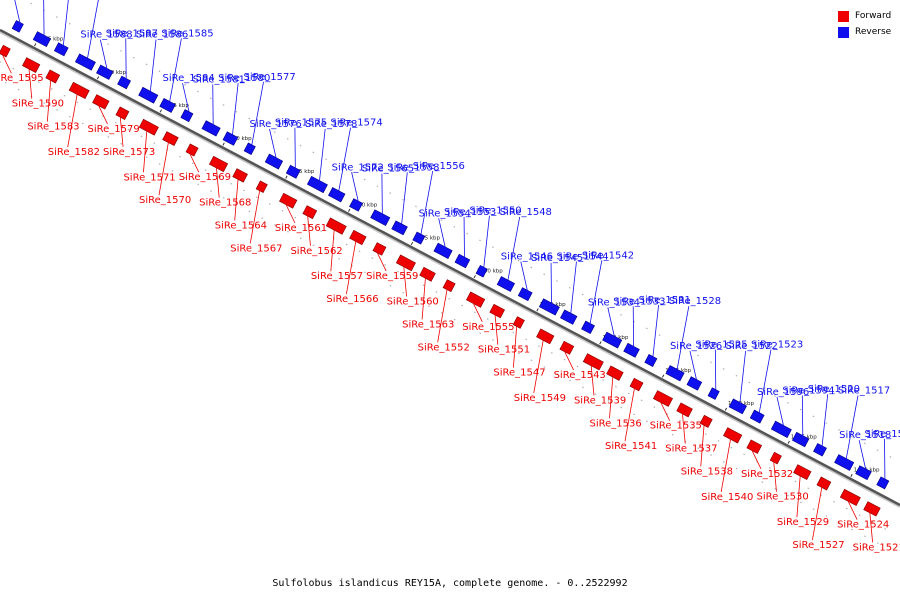 Image resolution: width=900 pixels, height=600 pixels. I want to click on gene-label: SiRe_1550, so click(495, 211).